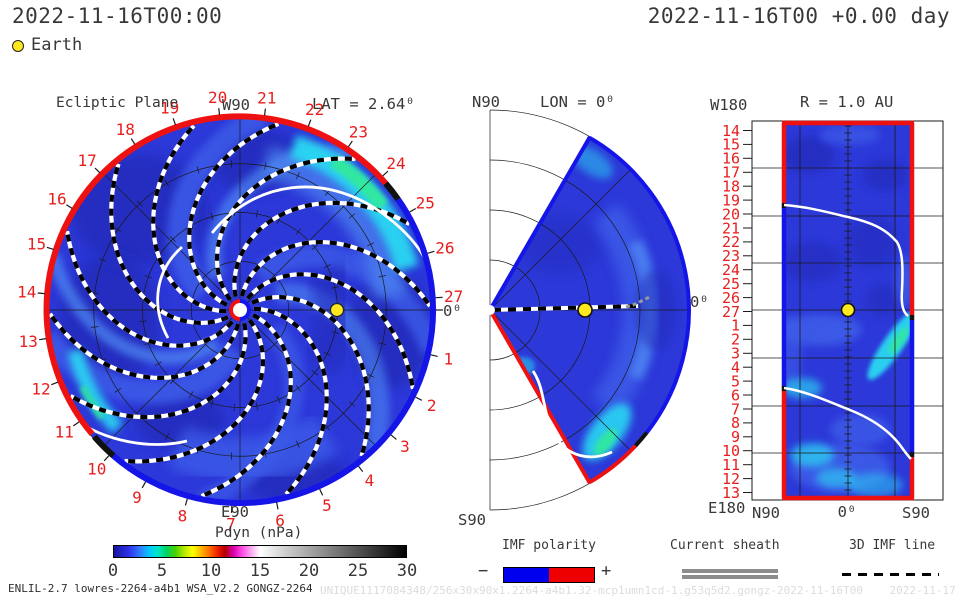 The image size is (960, 600). I want to click on imf-plus-sign: +, so click(606, 571).